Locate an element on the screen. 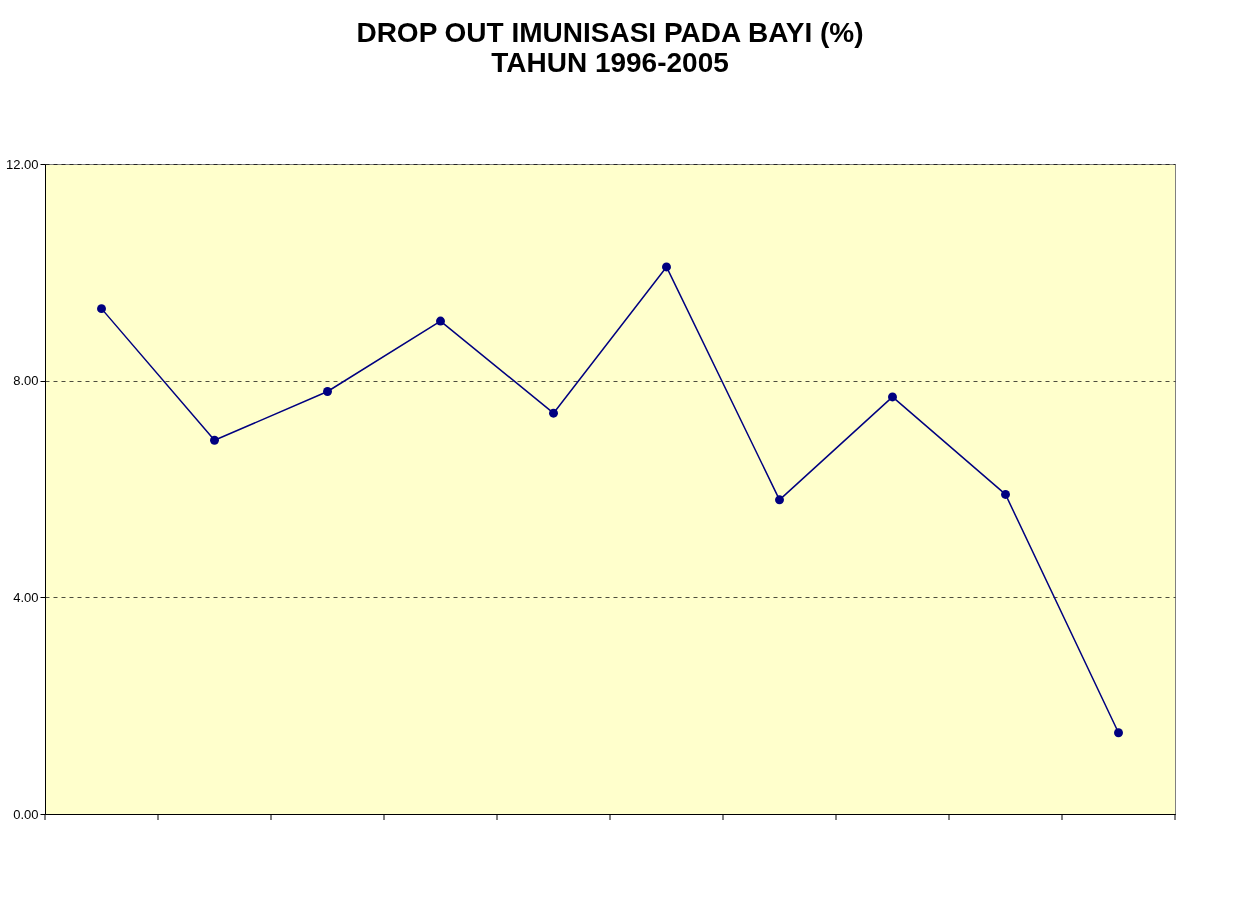  y-tick-label: 8.00 is located at coordinates (26, 381).